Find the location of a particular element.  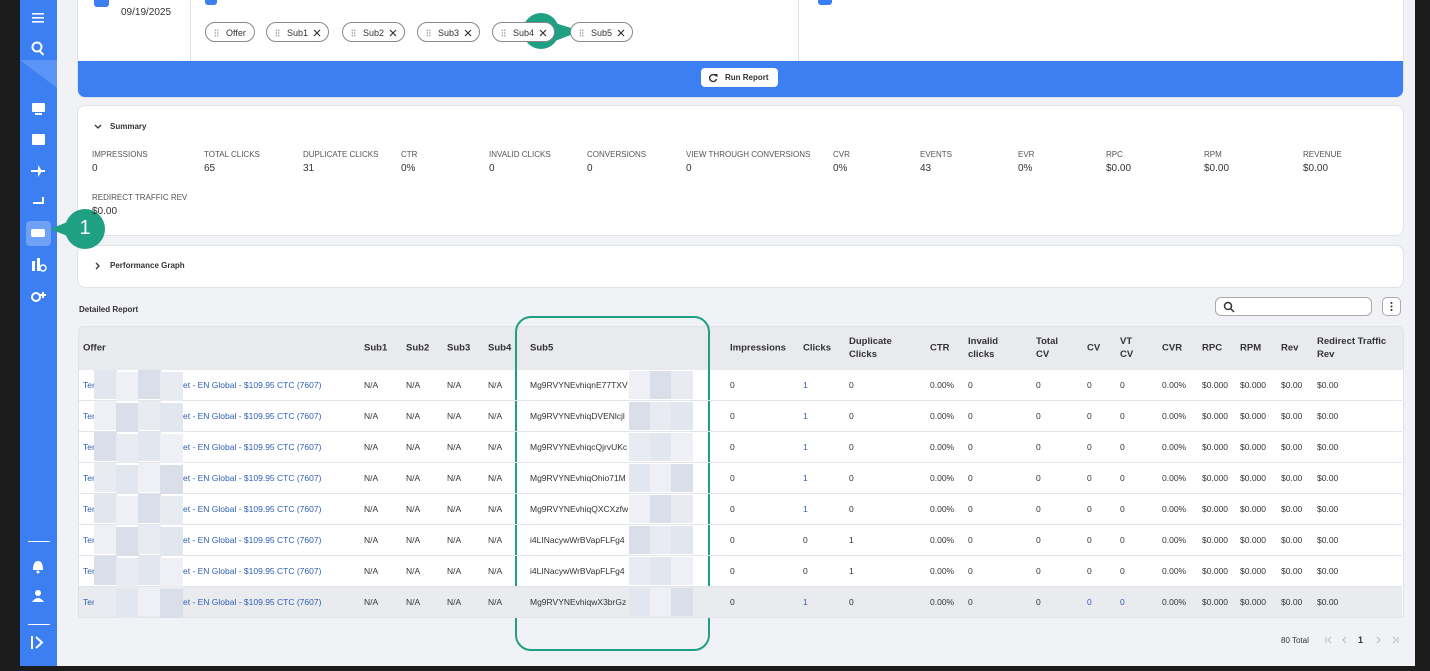

menu-button is located at coordinates (1391, 306).